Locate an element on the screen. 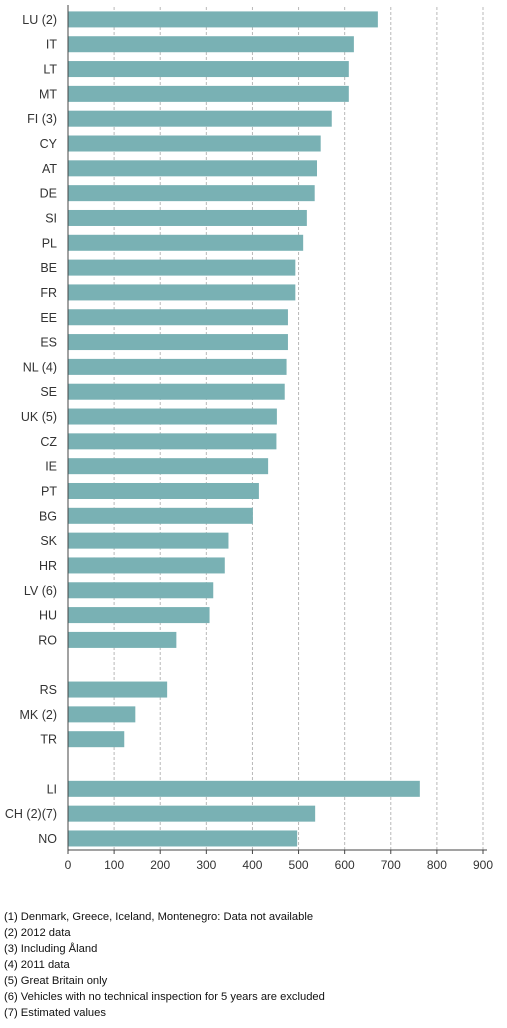 The image size is (507, 1028). category-label: PT is located at coordinates (49, 491).